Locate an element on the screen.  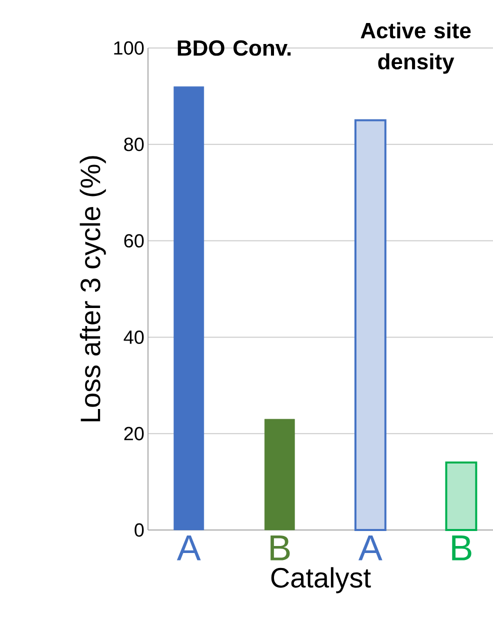
x-axis-title: Catalyst is located at coordinates (321, 580).